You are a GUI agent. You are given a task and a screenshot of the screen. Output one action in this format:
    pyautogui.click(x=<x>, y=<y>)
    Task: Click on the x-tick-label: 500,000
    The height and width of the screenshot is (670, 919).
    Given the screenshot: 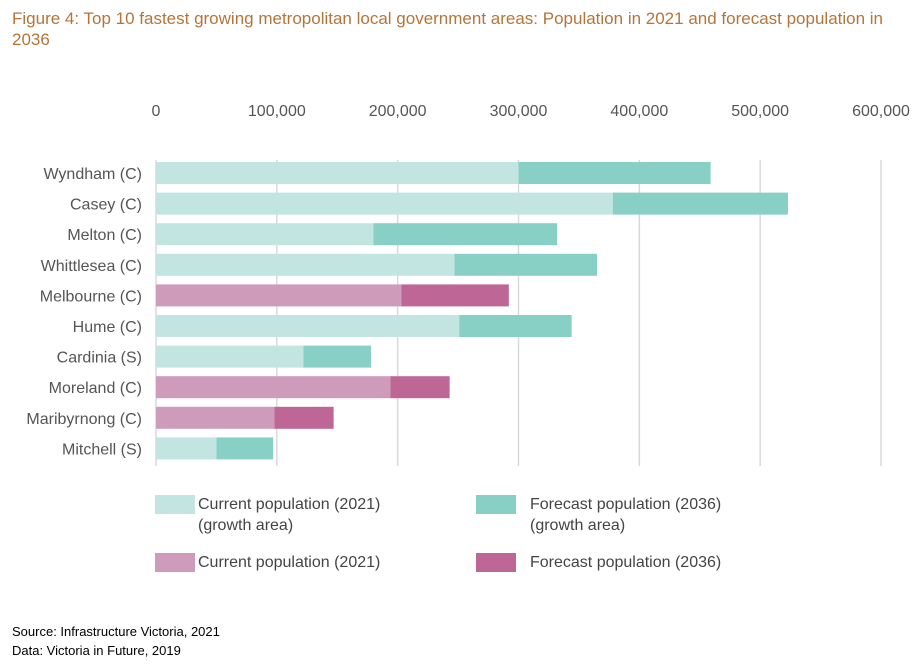 What is the action you would take?
    pyautogui.click(x=760, y=111)
    